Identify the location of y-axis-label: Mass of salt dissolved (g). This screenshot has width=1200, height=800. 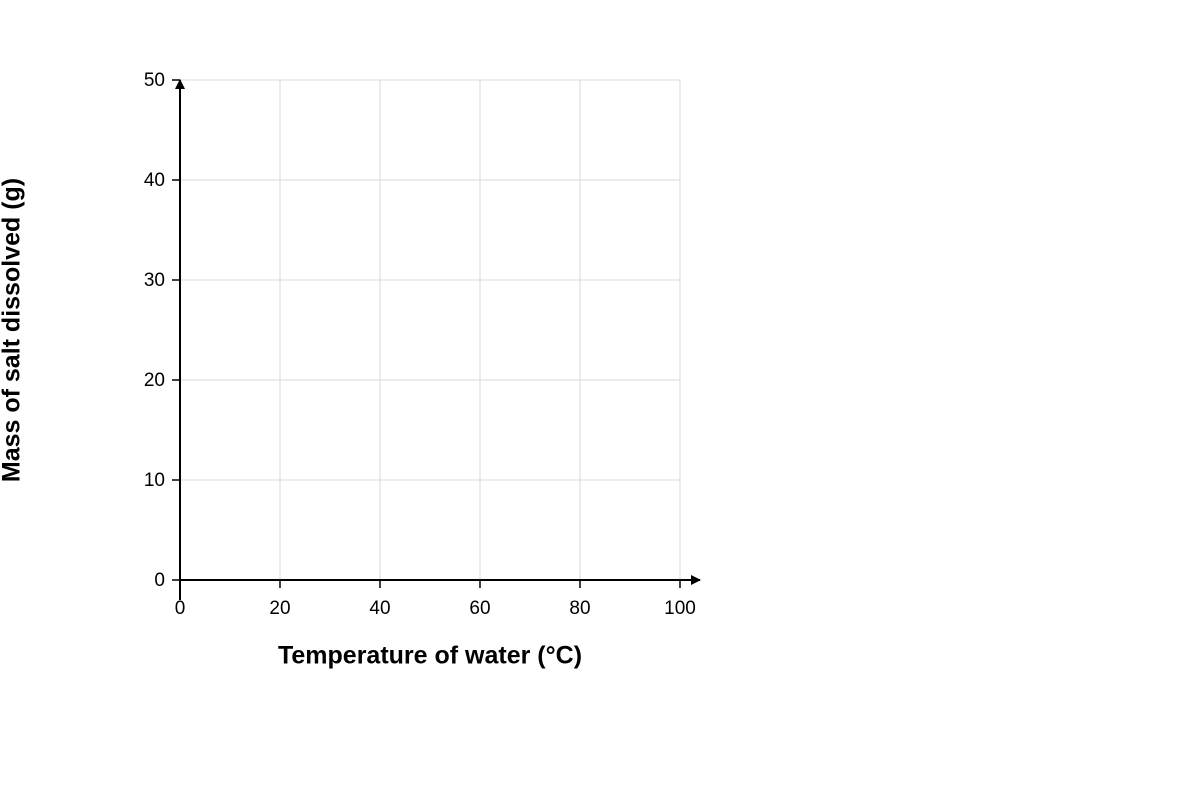
(13, 330).